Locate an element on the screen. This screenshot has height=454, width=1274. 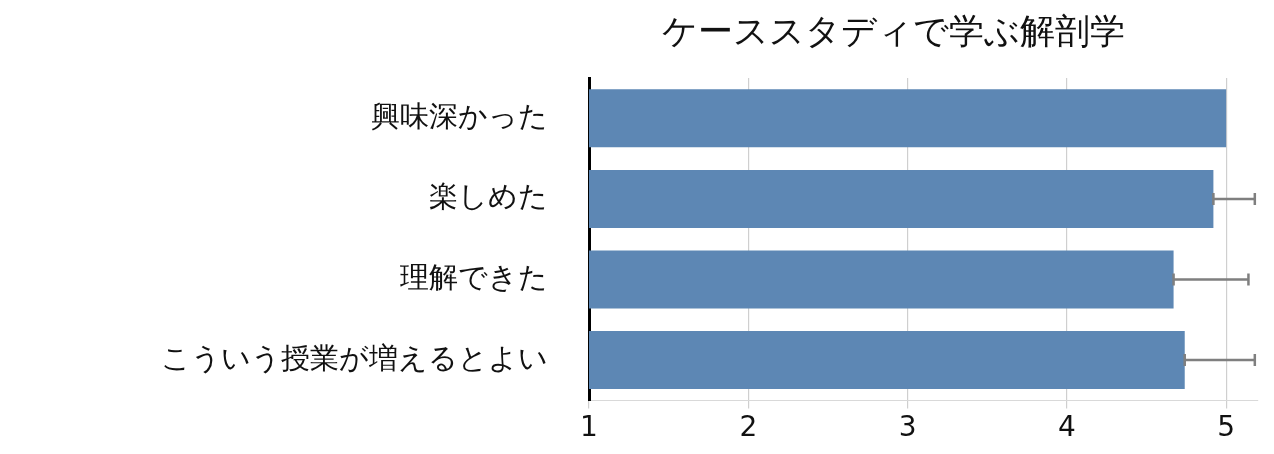
x-tick-label: 1 is located at coordinates (589, 427).